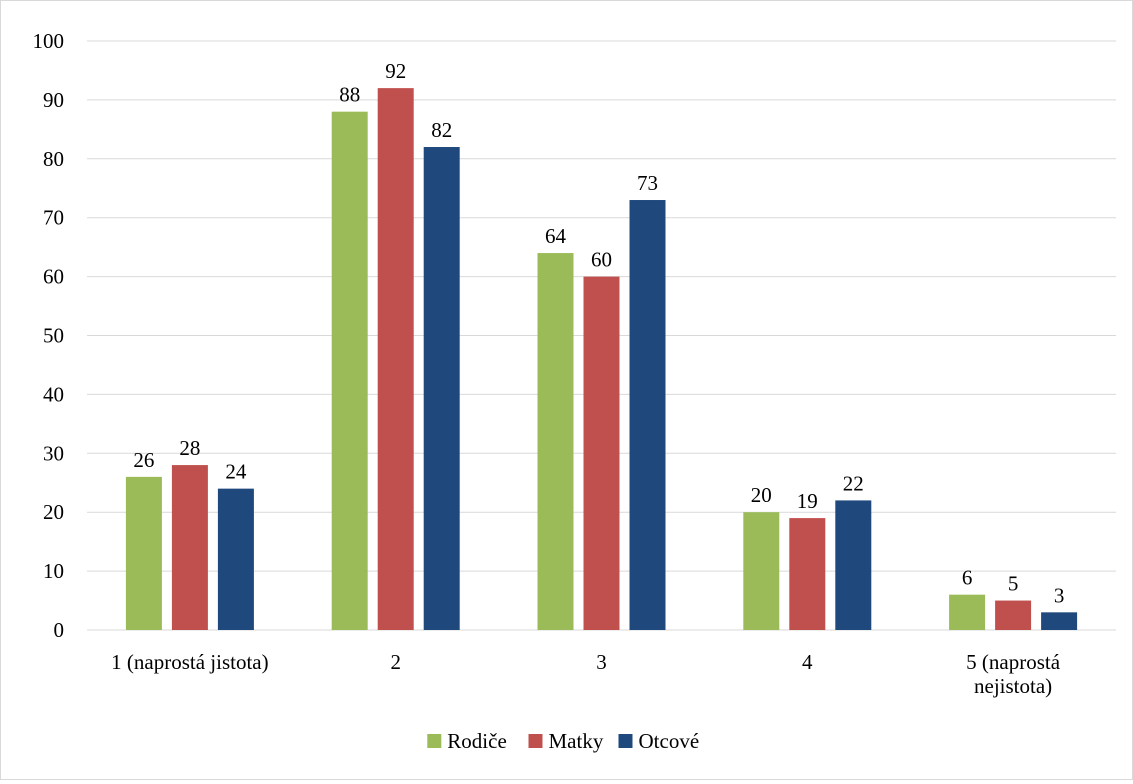 The height and width of the screenshot is (784, 1133). I want to click on y-tick-label: 30, so click(53, 453).